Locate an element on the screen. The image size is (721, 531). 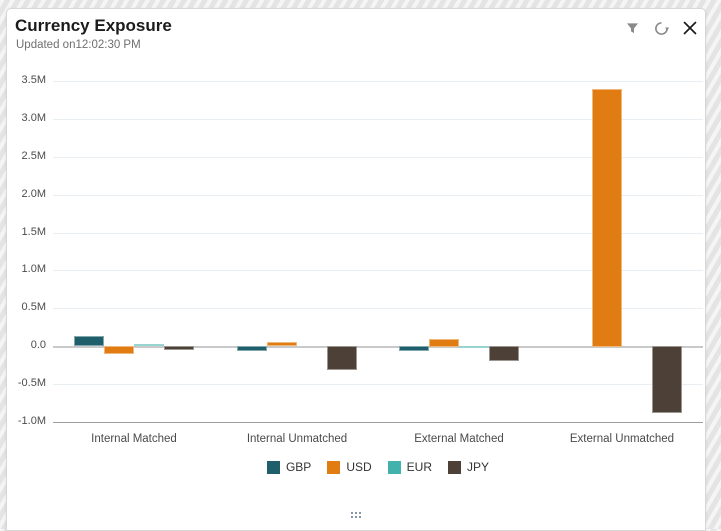
y-axis-tick-label: 1.0M is located at coordinates (33, 269).